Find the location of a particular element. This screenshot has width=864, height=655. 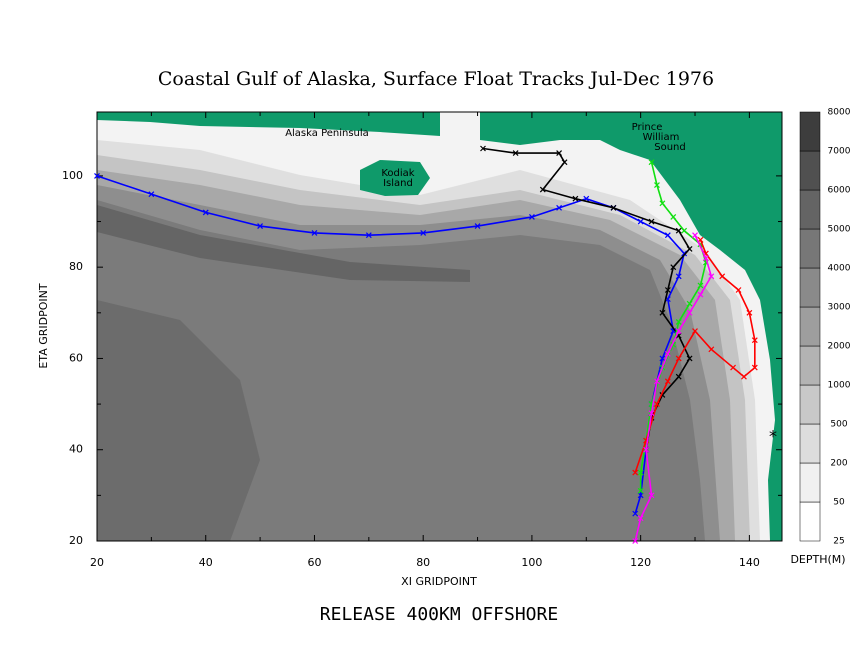

annotation: * is located at coordinates (773, 436).